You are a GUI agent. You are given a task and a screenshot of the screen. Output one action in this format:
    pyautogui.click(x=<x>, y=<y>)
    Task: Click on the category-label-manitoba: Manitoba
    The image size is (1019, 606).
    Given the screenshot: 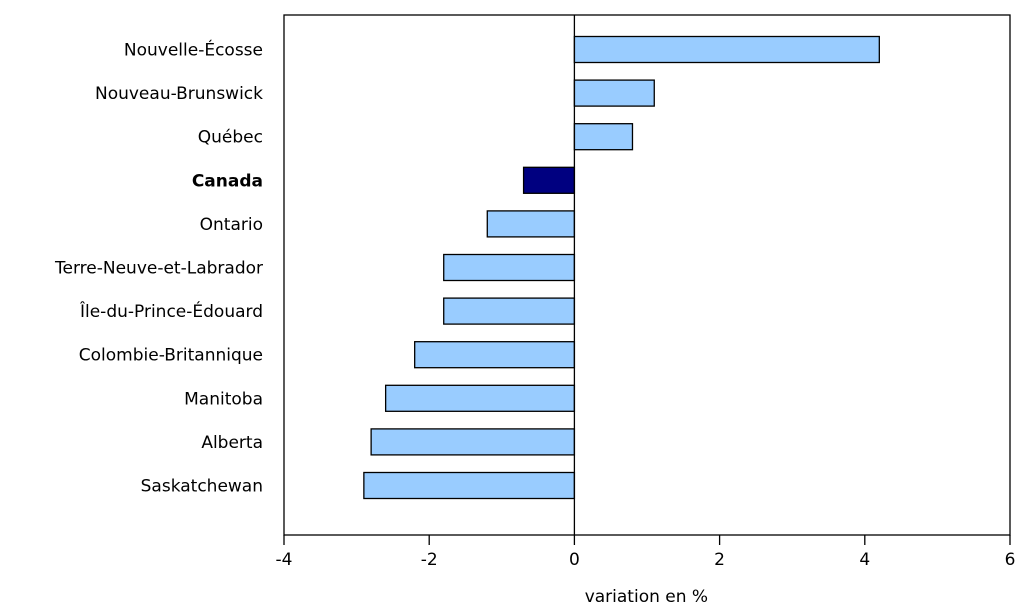 What is the action you would take?
    pyautogui.click(x=223, y=399)
    